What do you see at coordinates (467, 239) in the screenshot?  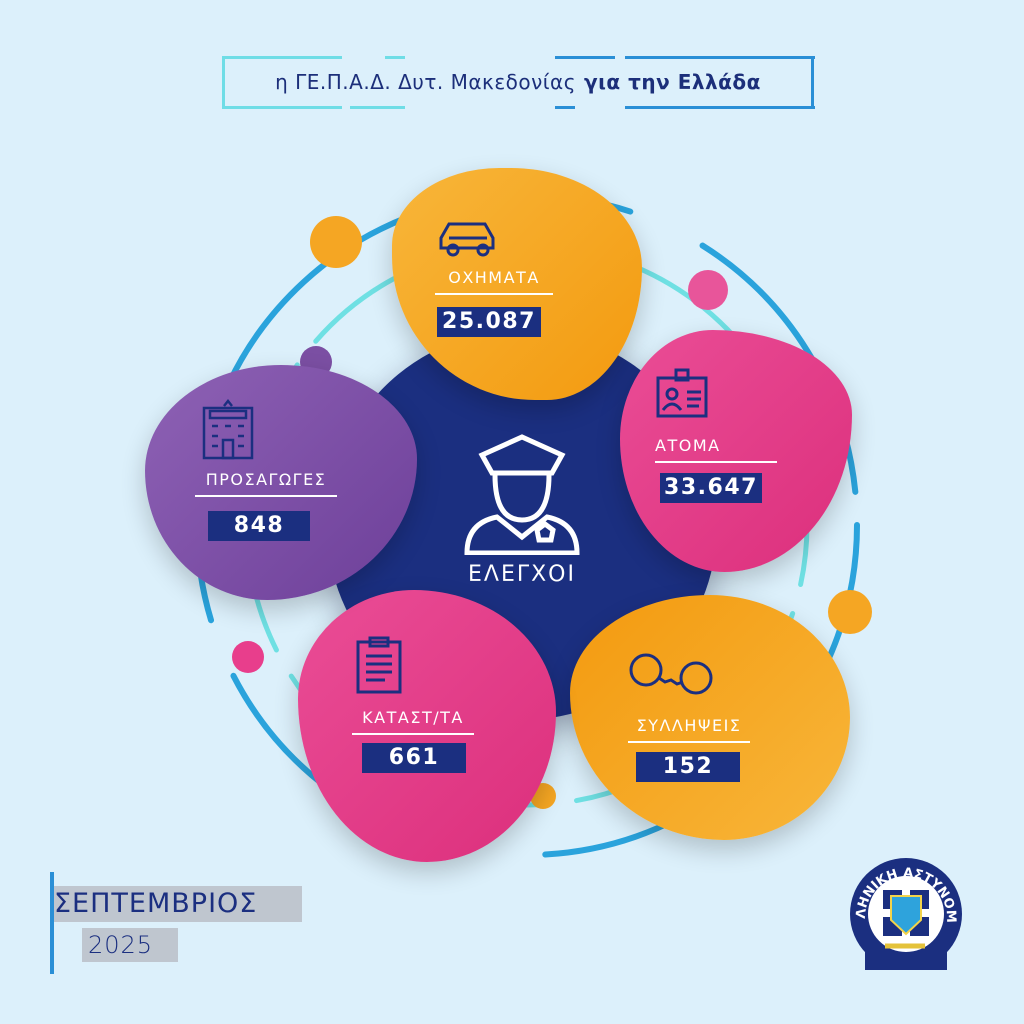 I see `car-icon` at bounding box center [467, 239].